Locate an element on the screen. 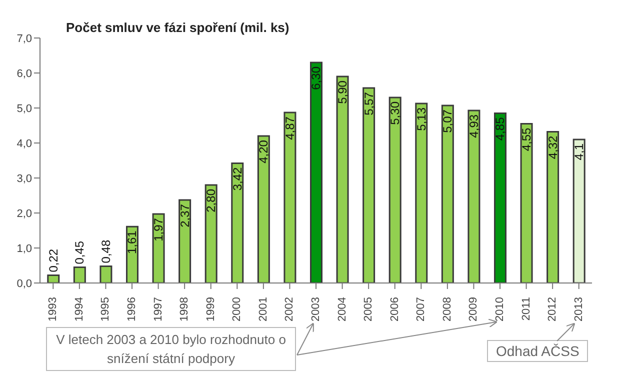  text: Odhad AČSS is located at coordinates (537, 351).